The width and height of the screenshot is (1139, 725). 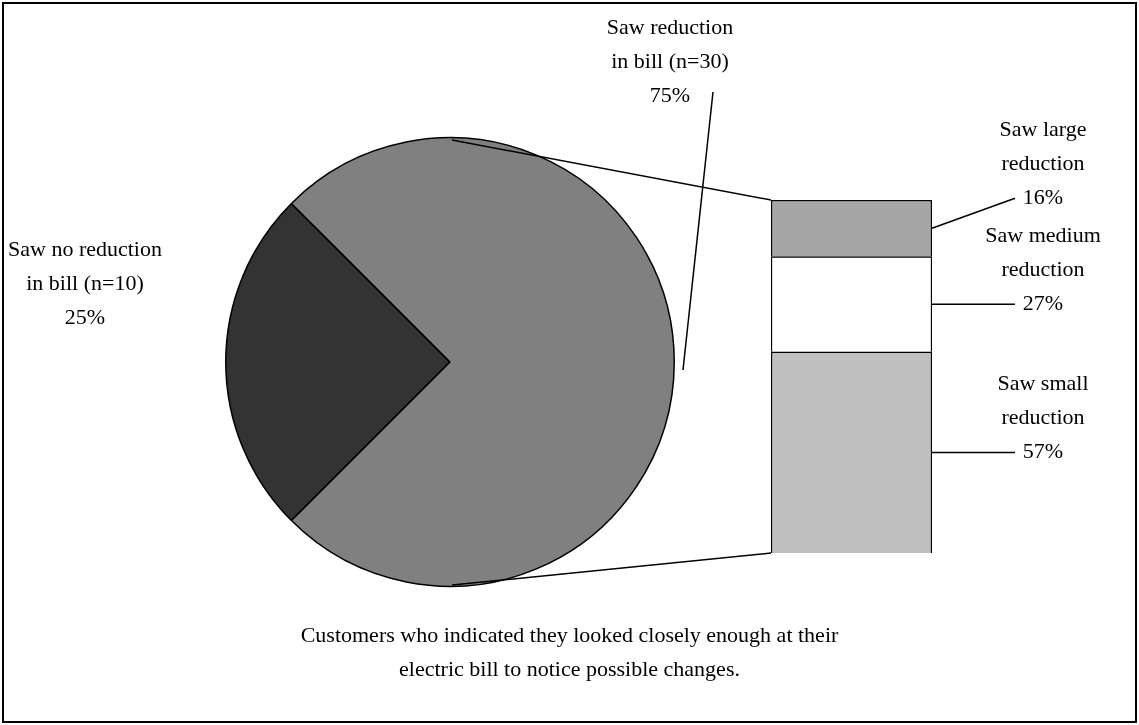 I want to click on data-label: 75%, so click(x=670, y=94).